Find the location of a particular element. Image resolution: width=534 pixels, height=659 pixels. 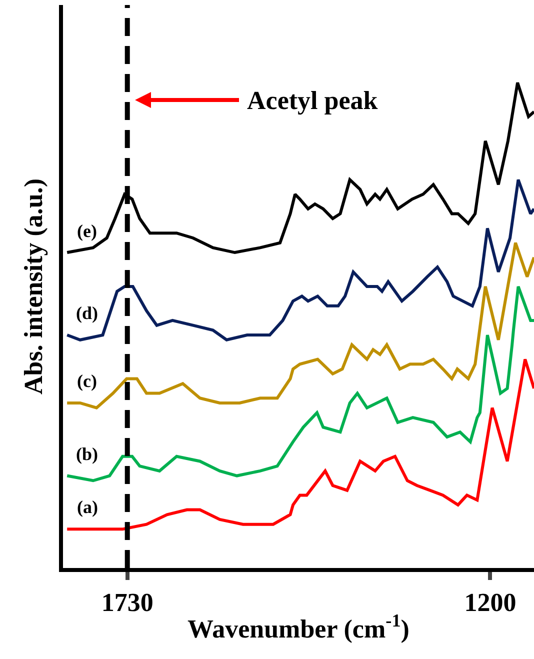

x-tick-label: 1200 is located at coordinates (490, 603).